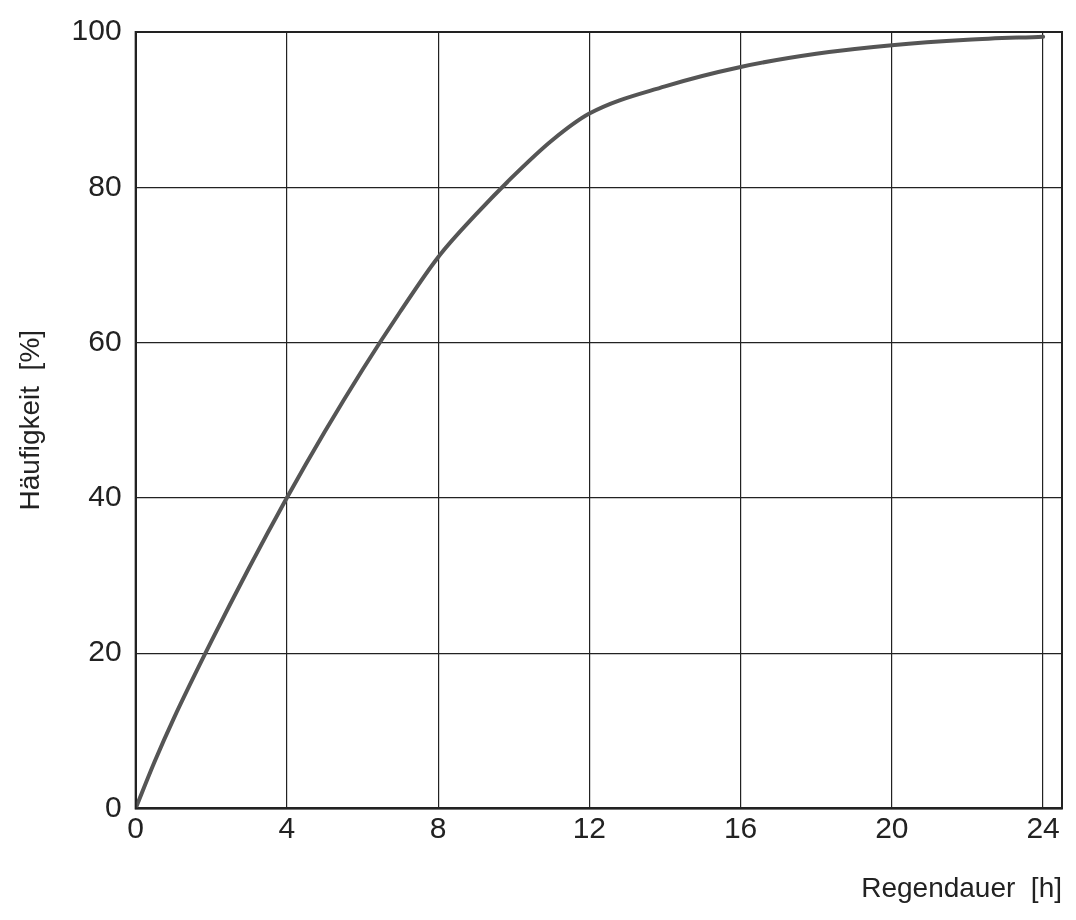  Describe the element at coordinates (589, 827) in the screenshot. I see `x-tick-label: 12` at that location.